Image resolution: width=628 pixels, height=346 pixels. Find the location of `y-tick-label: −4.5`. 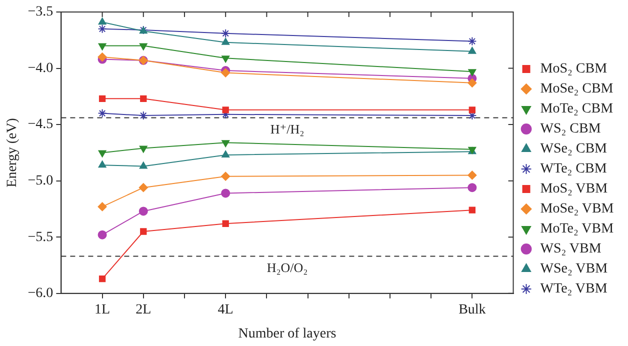

y-tick-label: −4.5 is located at coordinates (41, 124).